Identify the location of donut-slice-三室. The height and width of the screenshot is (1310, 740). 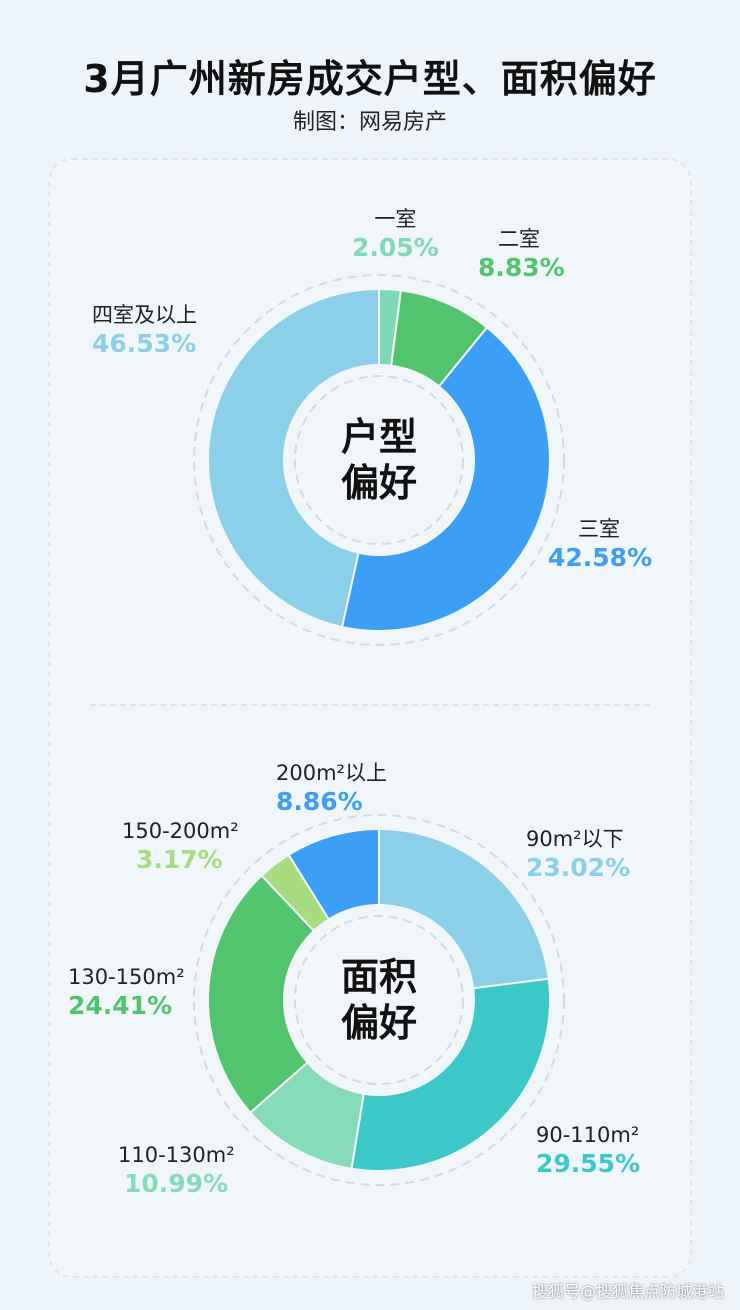
(445, 479).